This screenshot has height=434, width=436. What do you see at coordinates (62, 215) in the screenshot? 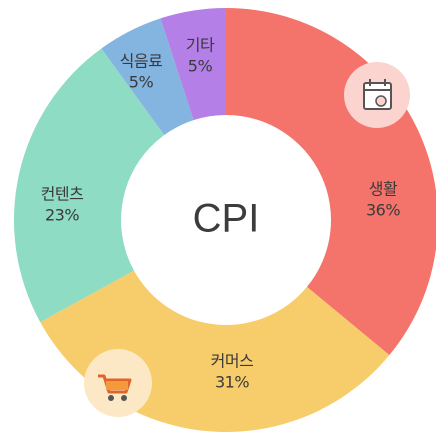
I see `segment-value: 23%` at bounding box center [62, 215].